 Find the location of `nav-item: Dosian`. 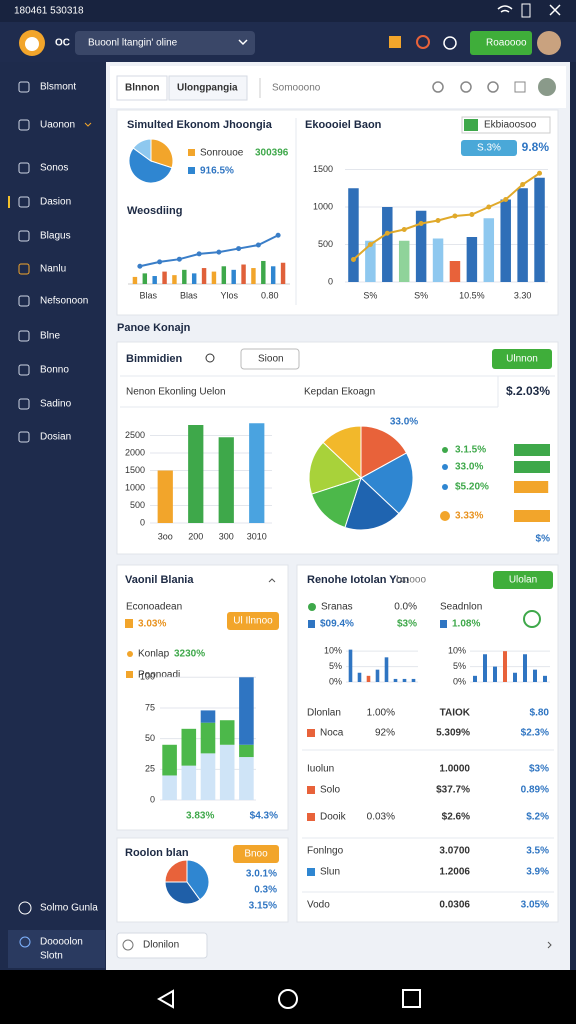

nav-item: Dosian is located at coordinates (55, 437).